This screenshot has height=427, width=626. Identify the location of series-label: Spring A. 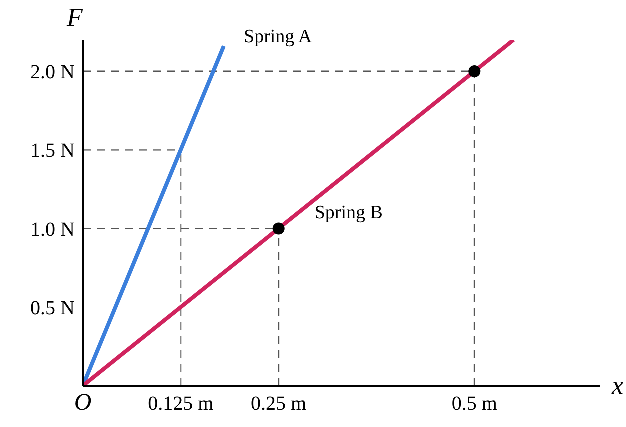
(278, 37).